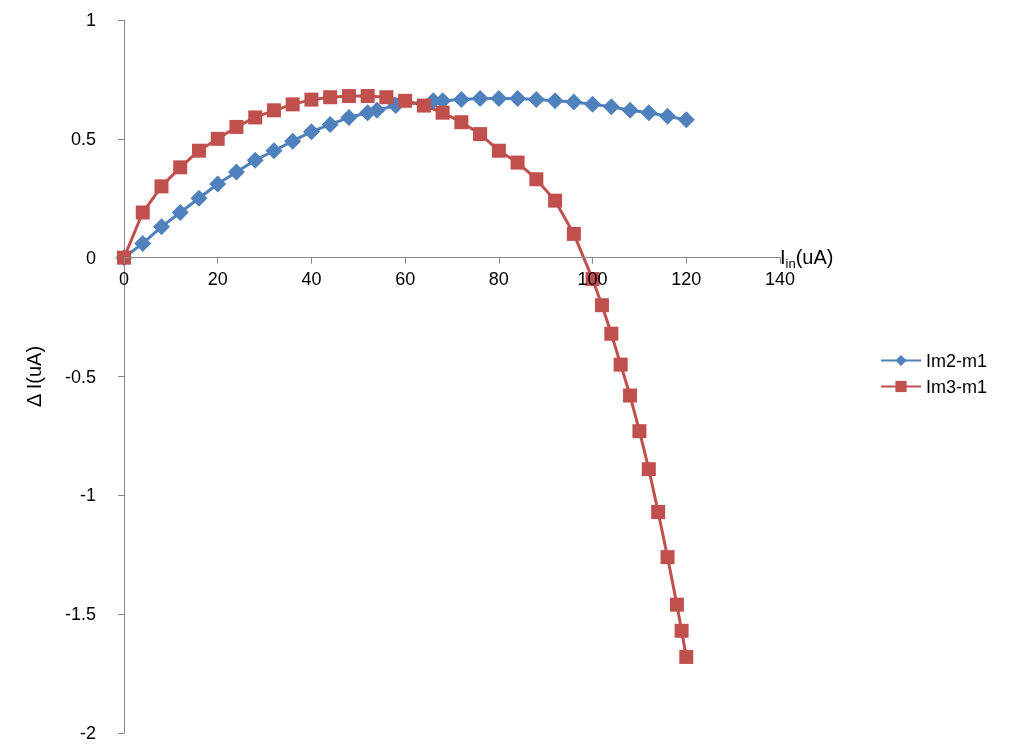 The height and width of the screenshot is (747, 1012). Describe the element at coordinates (686, 278) in the screenshot. I see `x-tick-label: 120` at that location.